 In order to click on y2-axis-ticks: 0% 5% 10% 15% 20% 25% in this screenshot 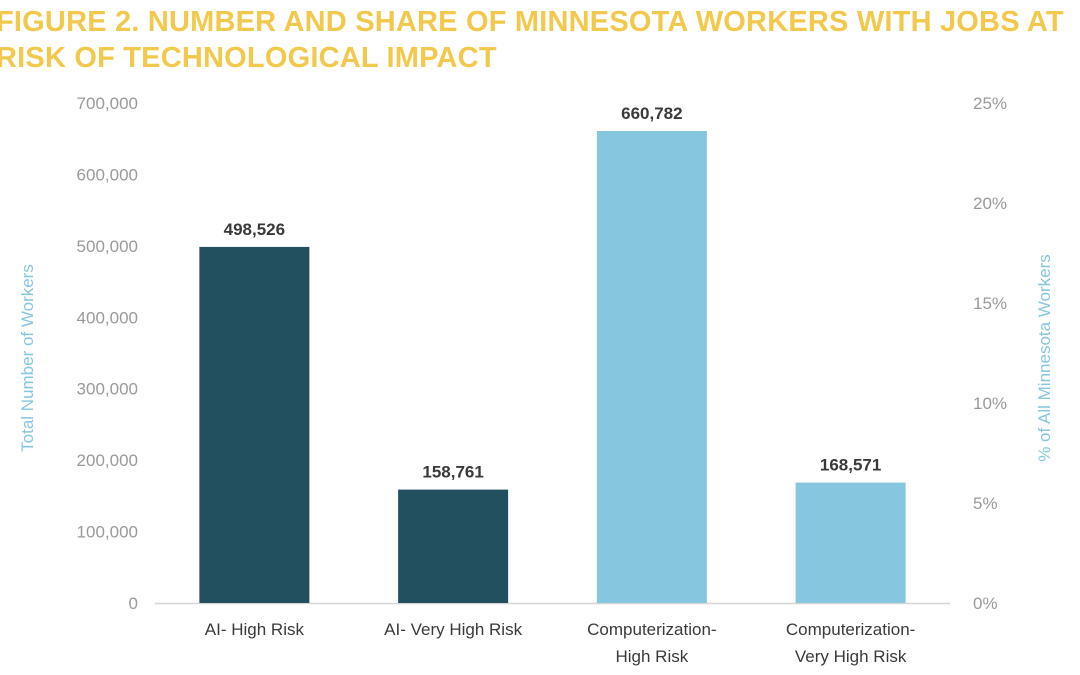, I will do `click(990, 353)`.